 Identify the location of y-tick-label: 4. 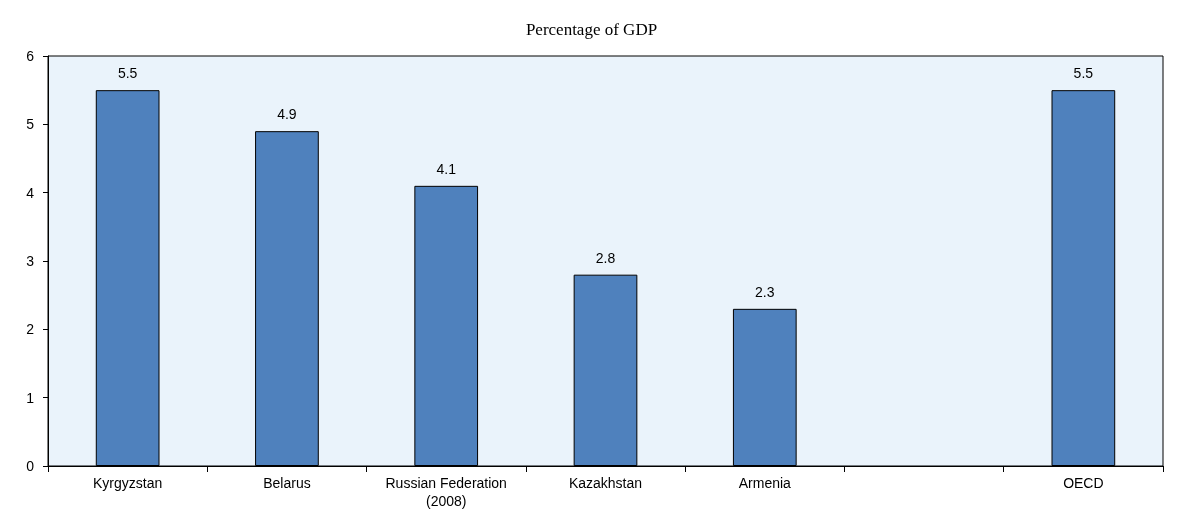
(30, 192).